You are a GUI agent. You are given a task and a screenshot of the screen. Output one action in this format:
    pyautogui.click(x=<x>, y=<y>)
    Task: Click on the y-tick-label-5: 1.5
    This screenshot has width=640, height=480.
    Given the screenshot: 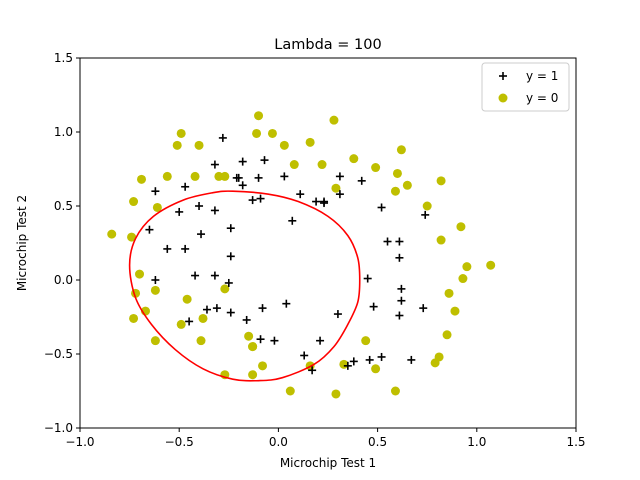 What is the action you would take?
    pyautogui.click(x=63, y=58)
    